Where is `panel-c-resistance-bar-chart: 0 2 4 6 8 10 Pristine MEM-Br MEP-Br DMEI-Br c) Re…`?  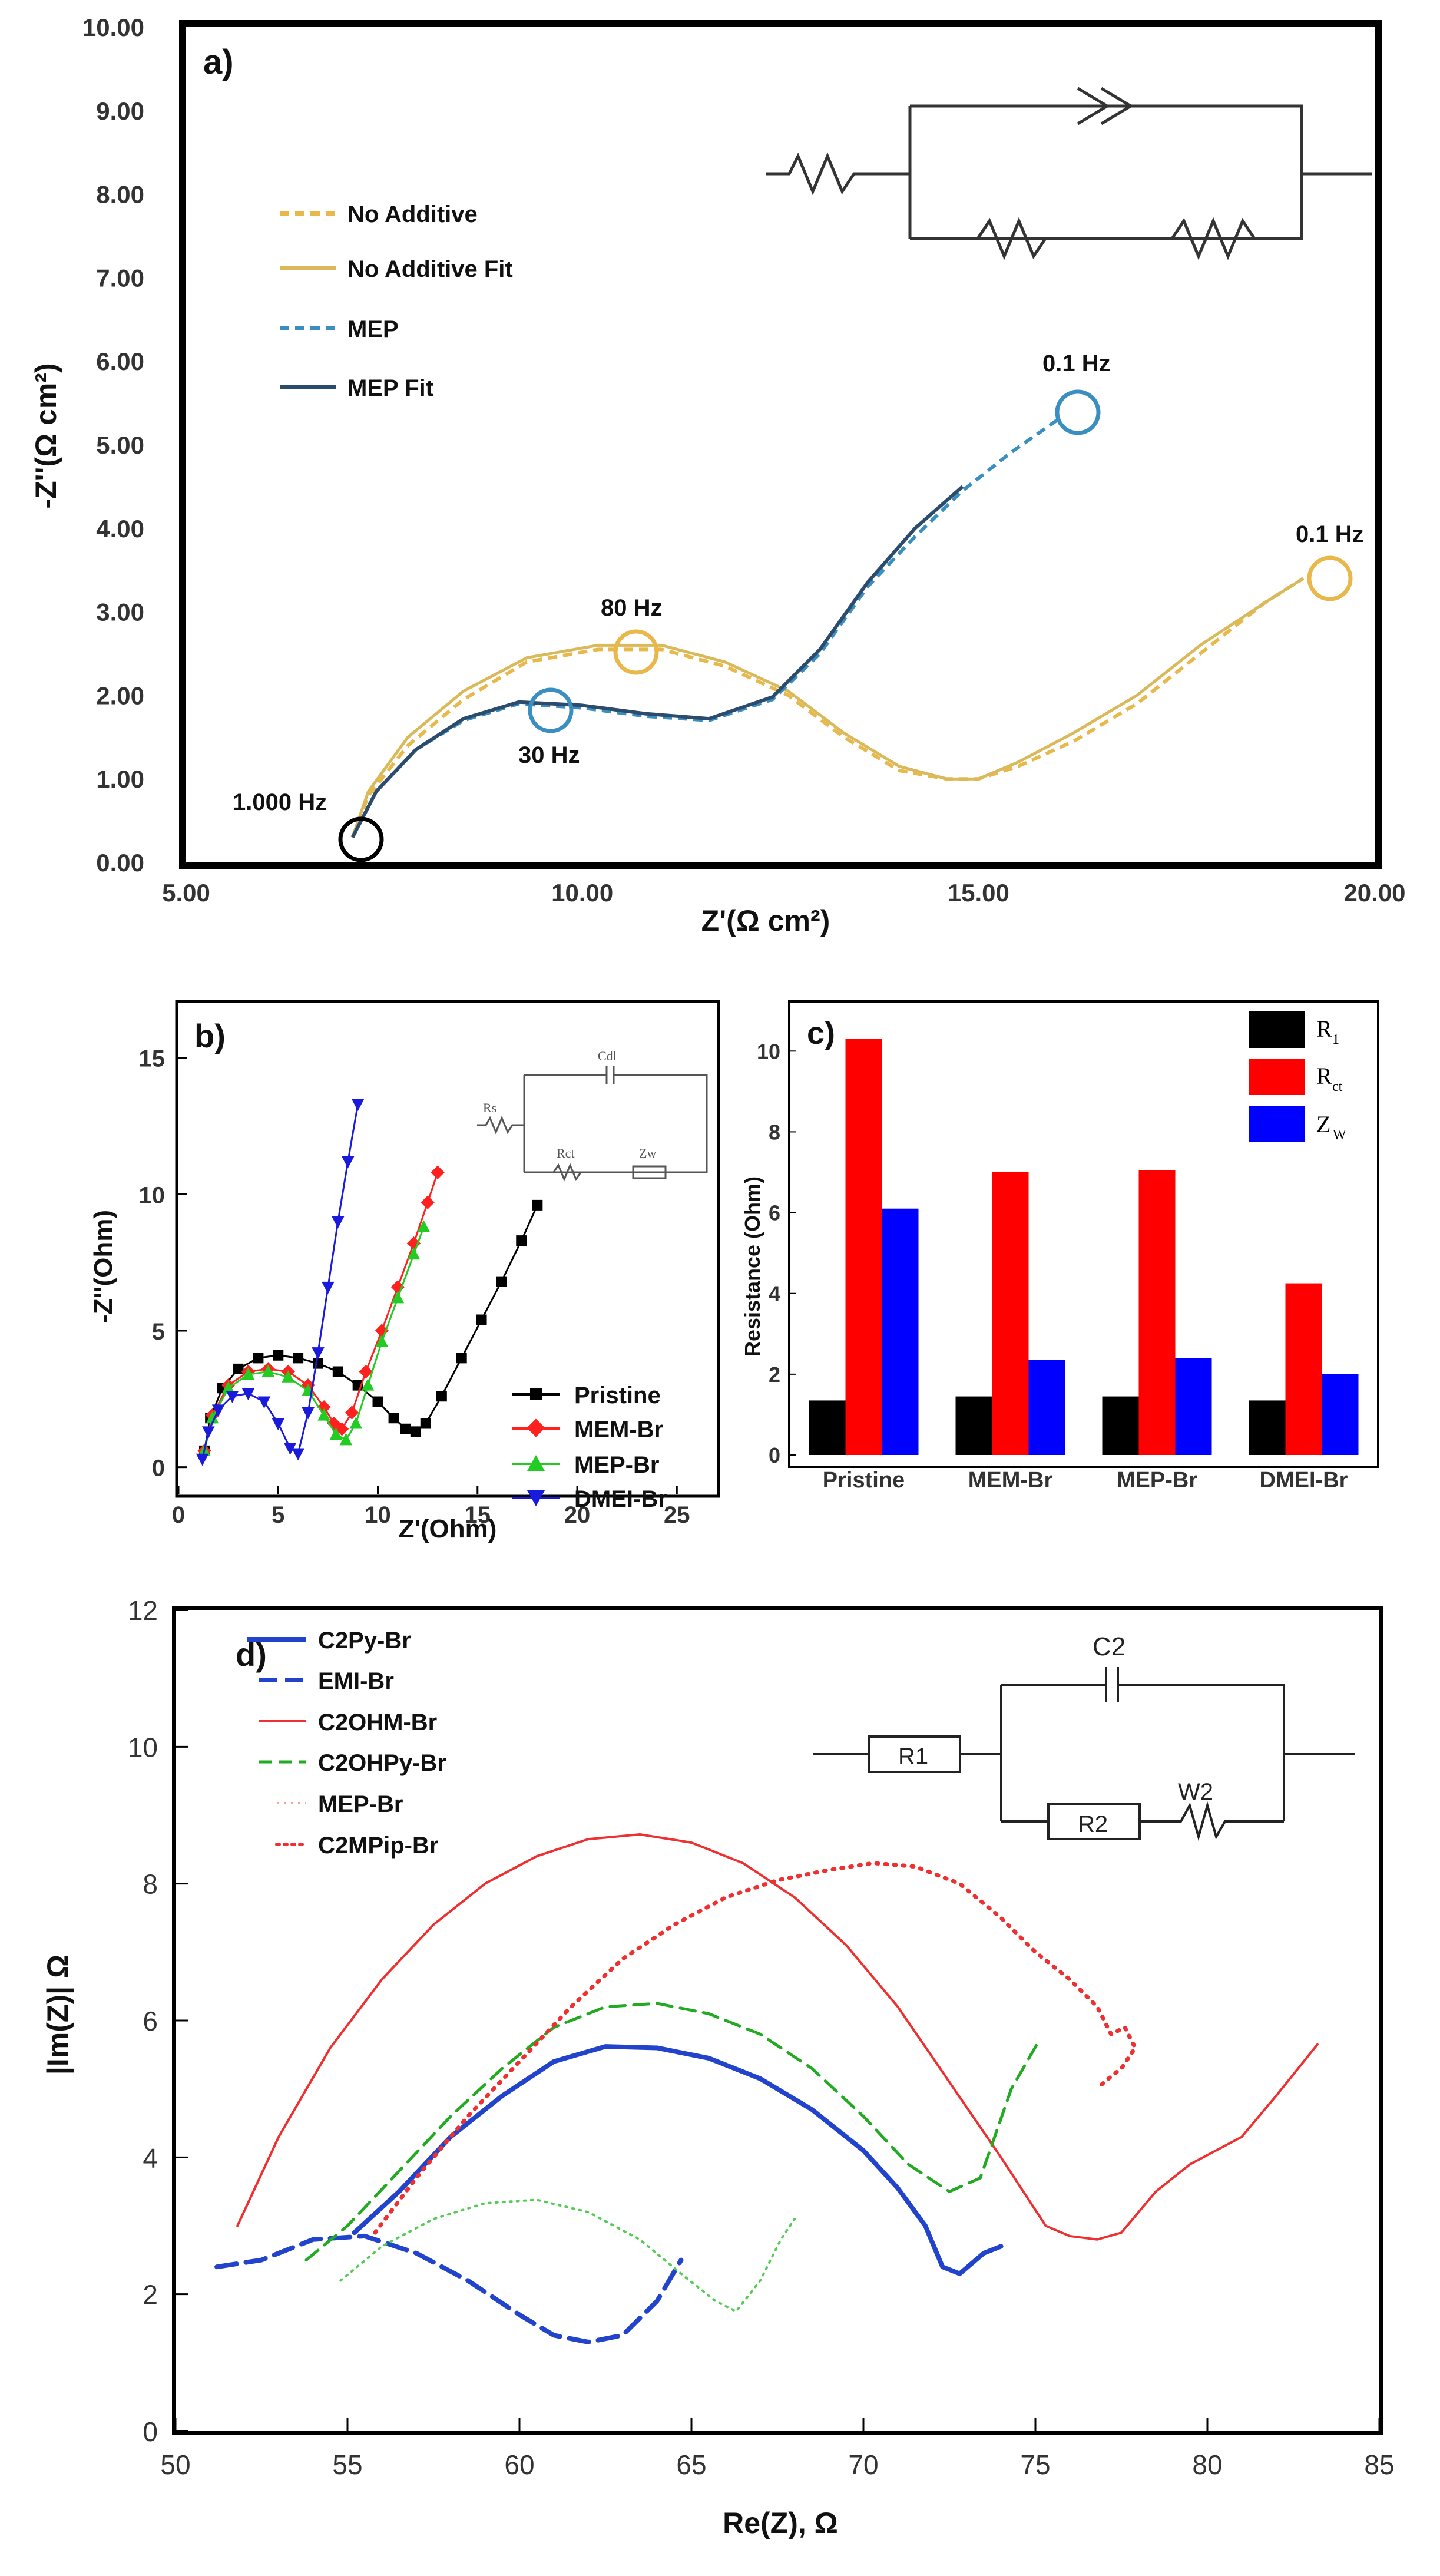
panel-c-resistance-bar-chart: 0 2 4 6 8 10 Pristine MEM-Br MEP-Br DMEI-Br c) Re… is located at coordinates (1060, 1246).